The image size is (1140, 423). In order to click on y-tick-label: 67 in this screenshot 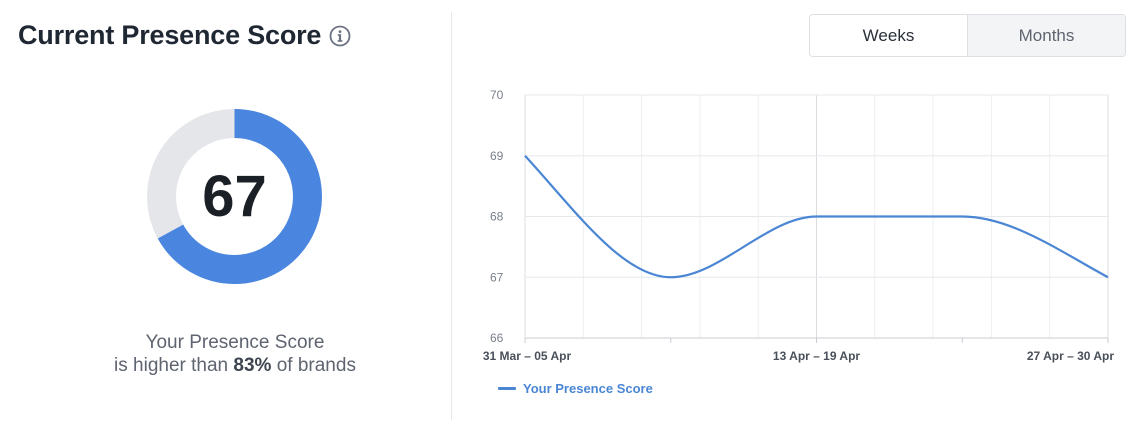, I will do `click(497, 277)`.